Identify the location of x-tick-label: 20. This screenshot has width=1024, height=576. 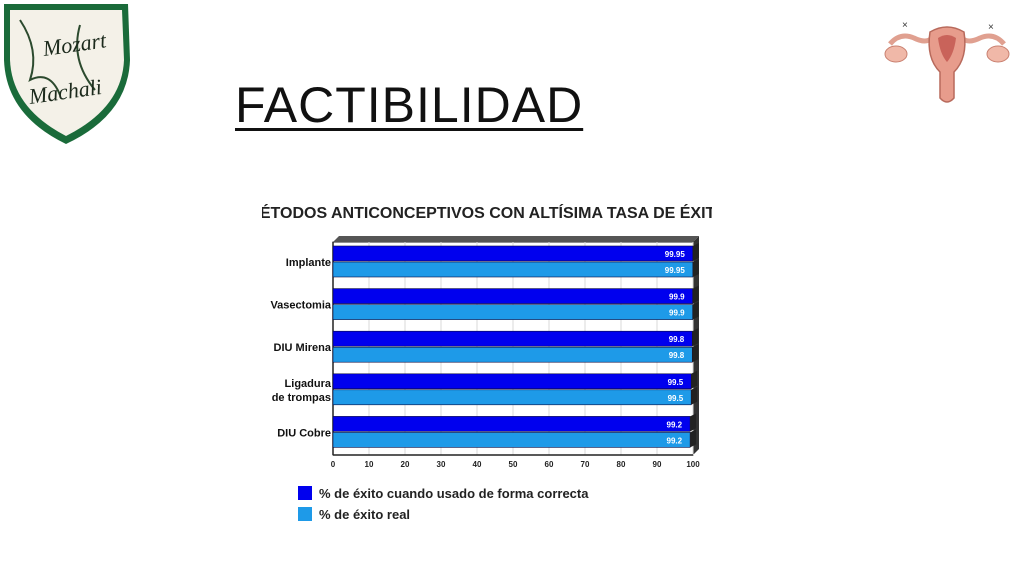
(405, 464).